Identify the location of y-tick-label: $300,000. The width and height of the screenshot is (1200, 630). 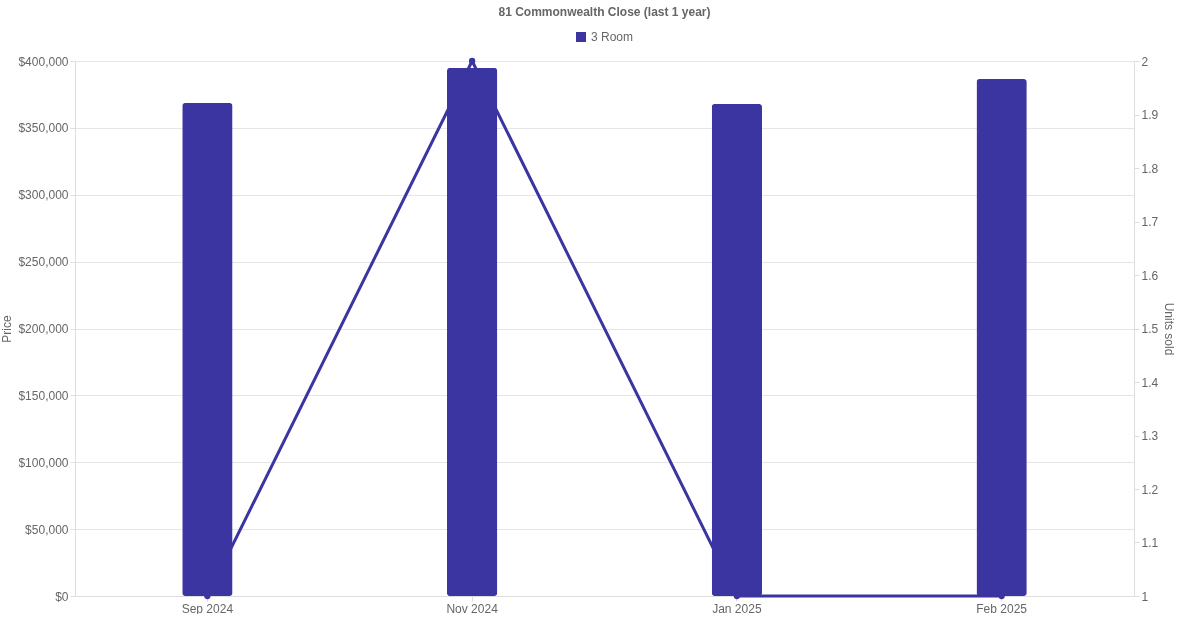
(43, 195).